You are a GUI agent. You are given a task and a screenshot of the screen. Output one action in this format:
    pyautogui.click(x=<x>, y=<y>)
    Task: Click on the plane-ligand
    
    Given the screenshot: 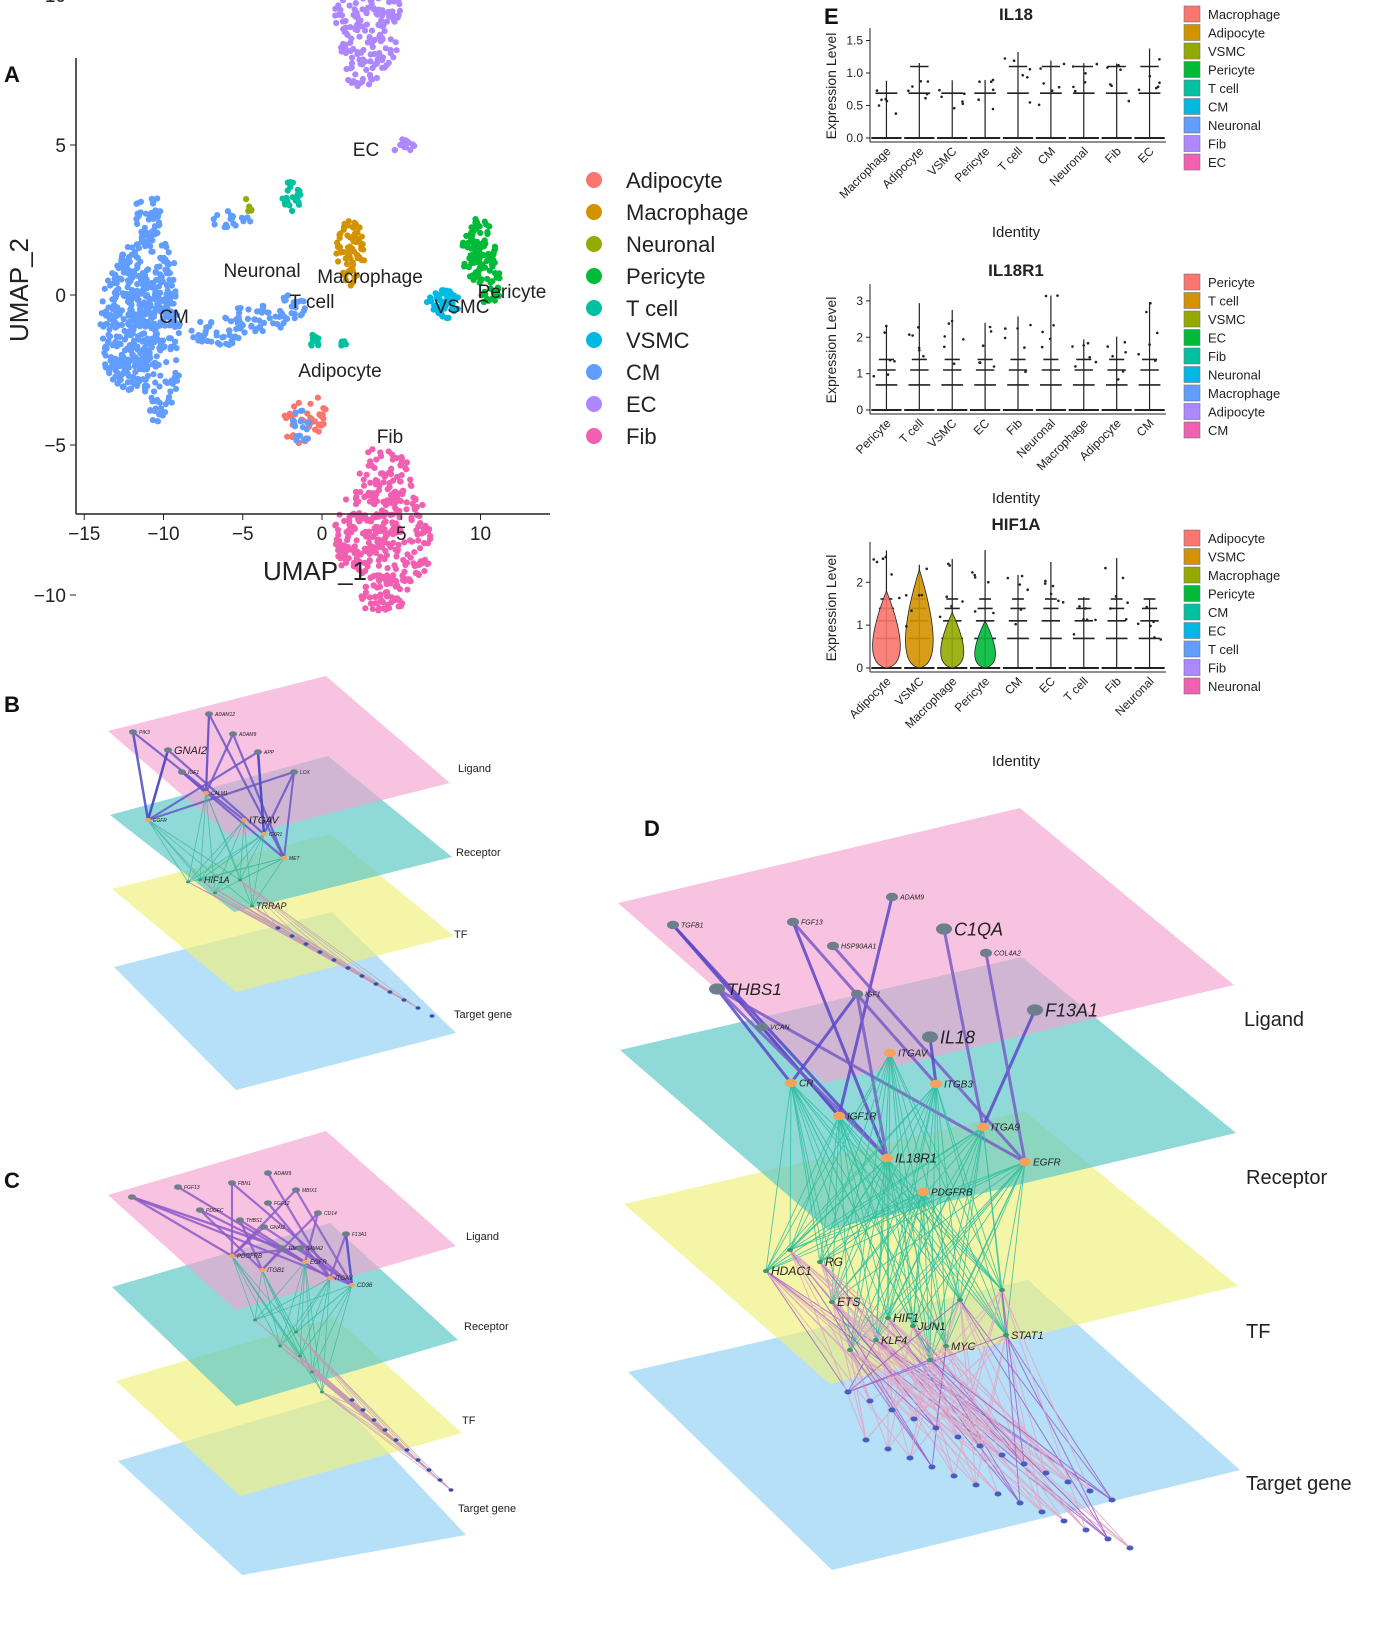 What is the action you would take?
    pyautogui.click(x=926, y=945)
    